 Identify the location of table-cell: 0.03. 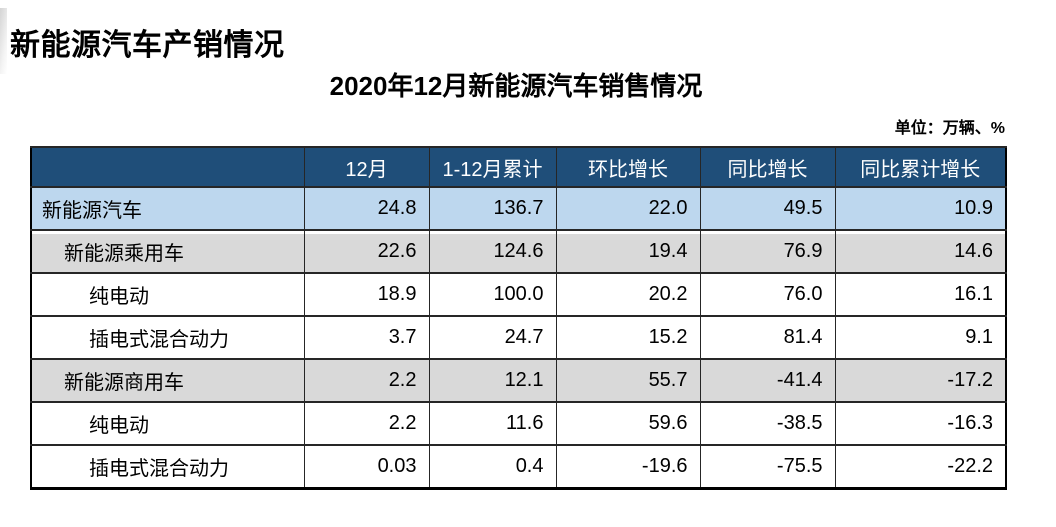
(366, 466).